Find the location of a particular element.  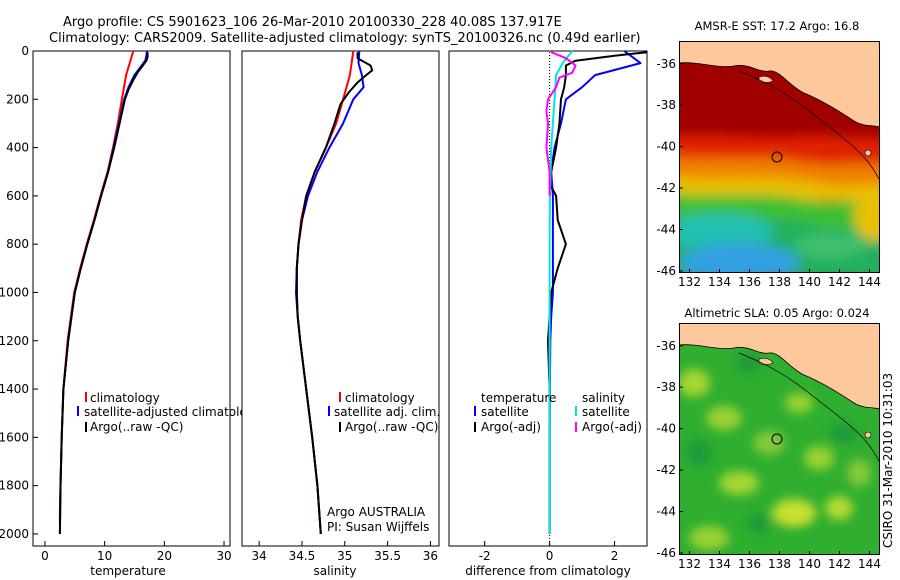

x-tick-label: 35.5 is located at coordinates (387, 556).